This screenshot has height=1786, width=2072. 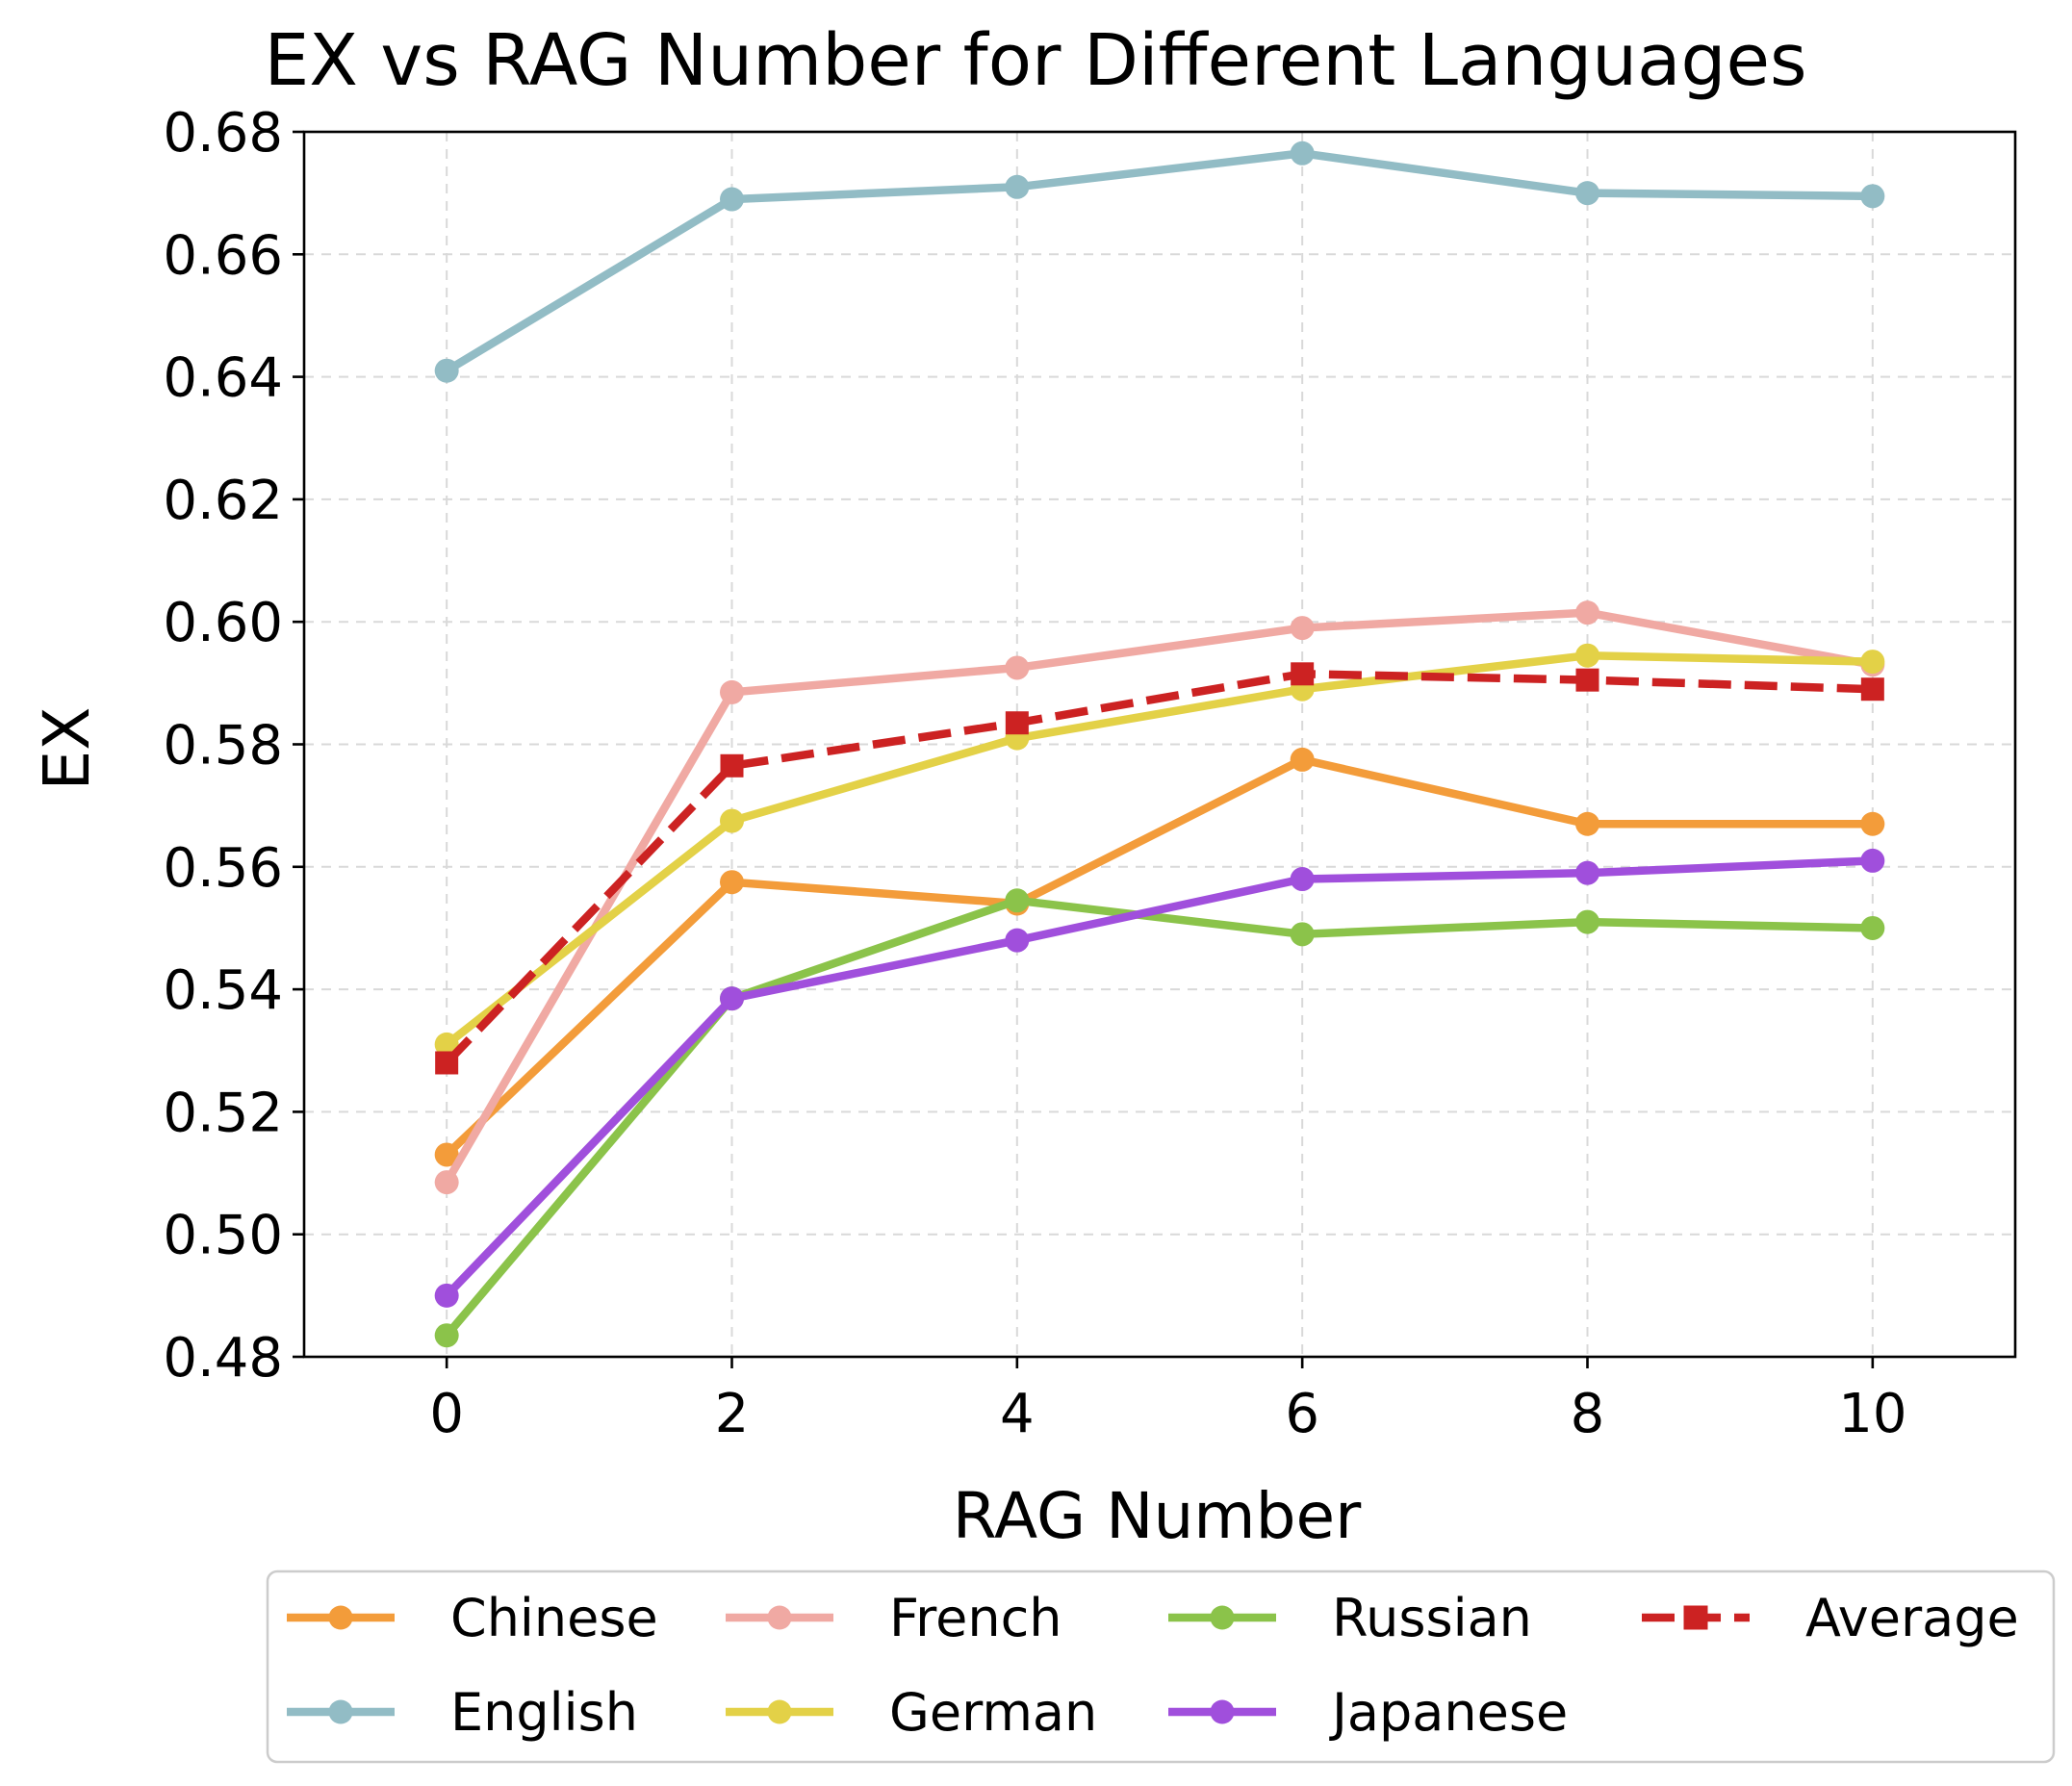 What do you see at coordinates (223, 1236) in the screenshot?
I see `y-tick-label: 0.50` at bounding box center [223, 1236].